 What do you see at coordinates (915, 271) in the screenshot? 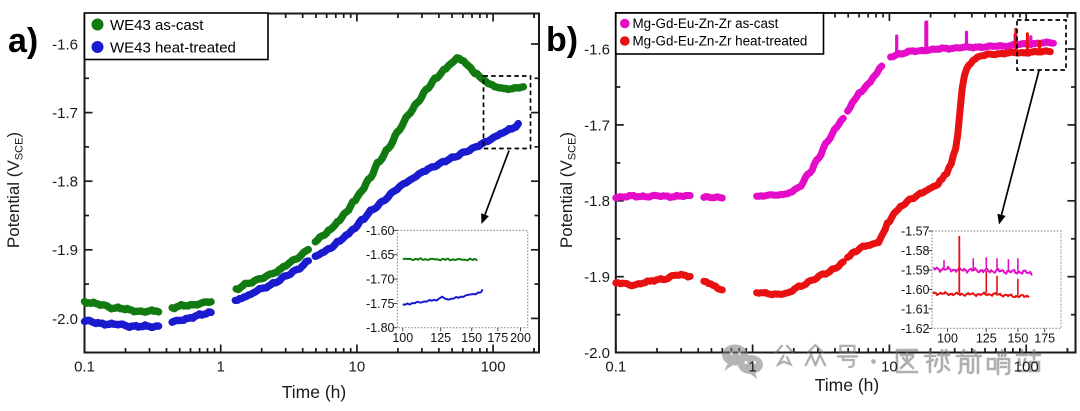
I see `svg-text: -1.59` at bounding box center [915, 271].